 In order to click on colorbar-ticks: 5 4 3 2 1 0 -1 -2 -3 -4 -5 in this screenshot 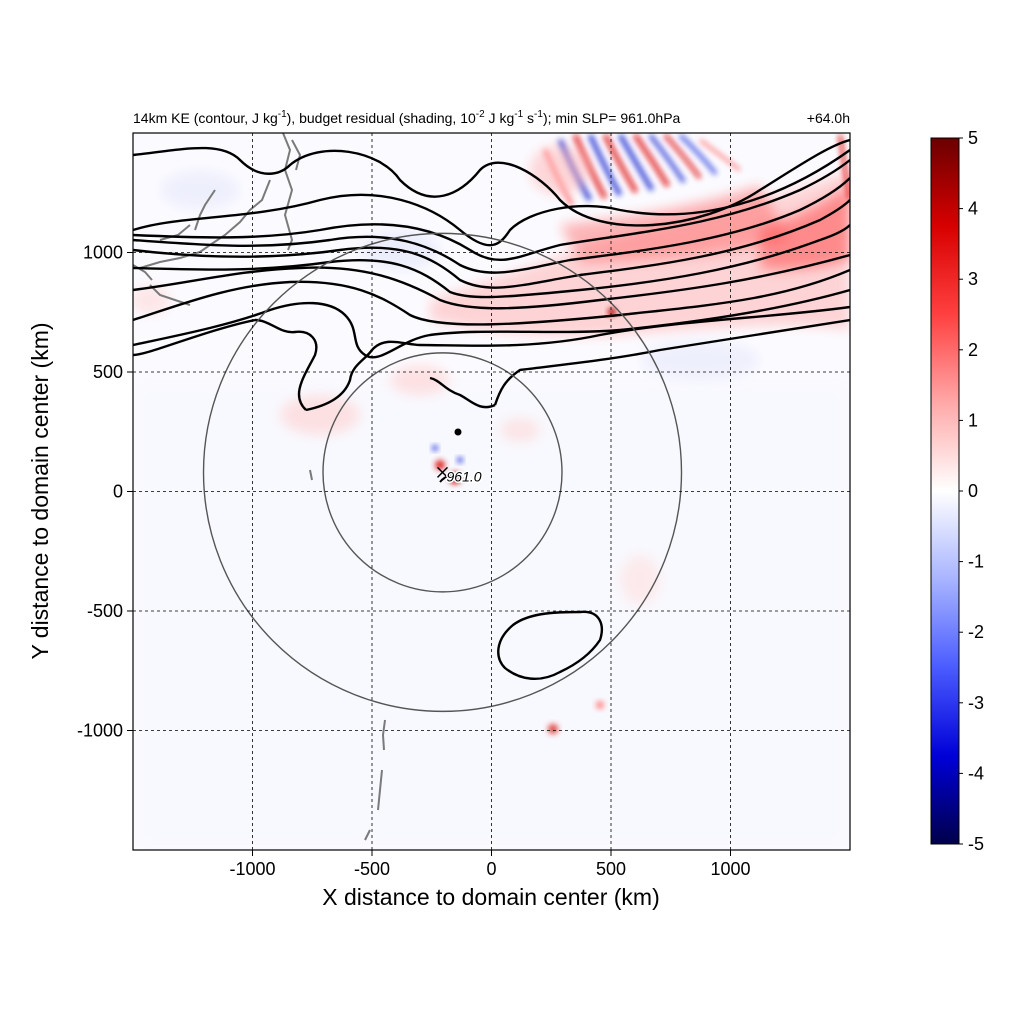, I will do `click(971, 491)`.